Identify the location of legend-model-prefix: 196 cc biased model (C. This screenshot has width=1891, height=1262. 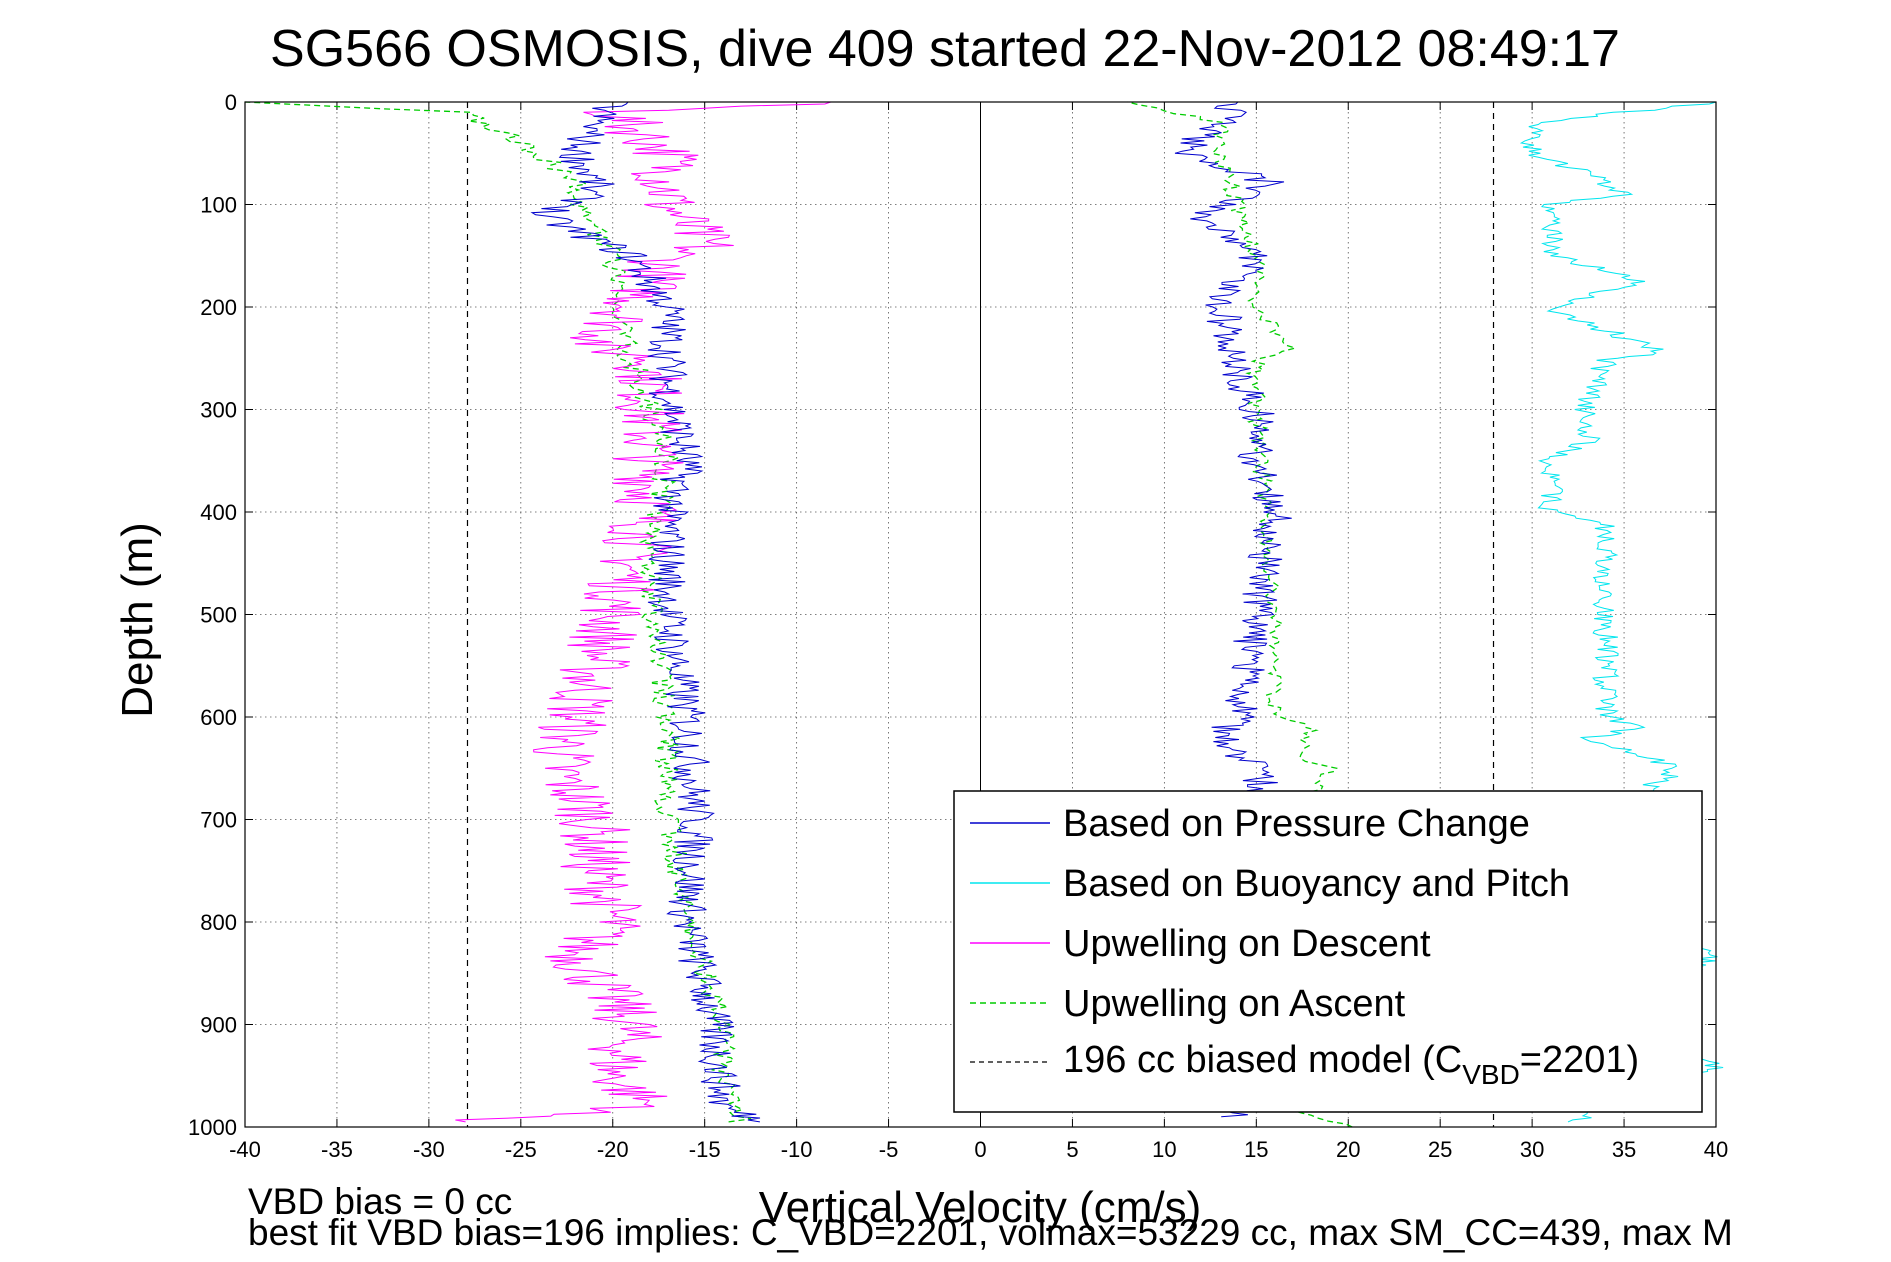
(1262, 1060).